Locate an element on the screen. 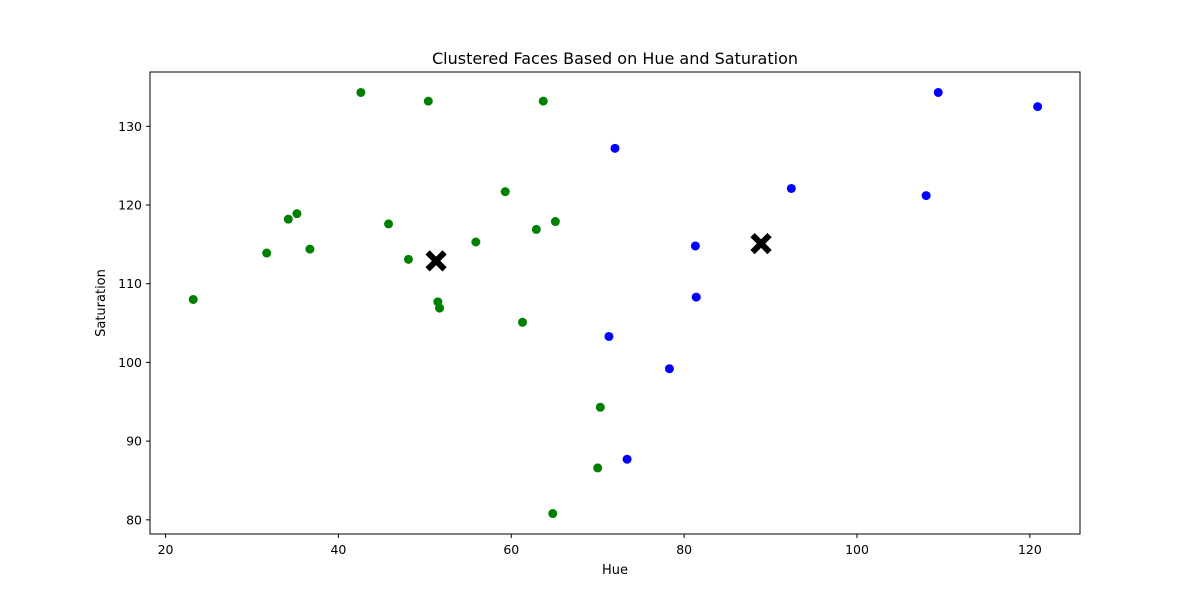  y-axis: 80 90 100 110 120 130 is located at coordinates (134, 323).